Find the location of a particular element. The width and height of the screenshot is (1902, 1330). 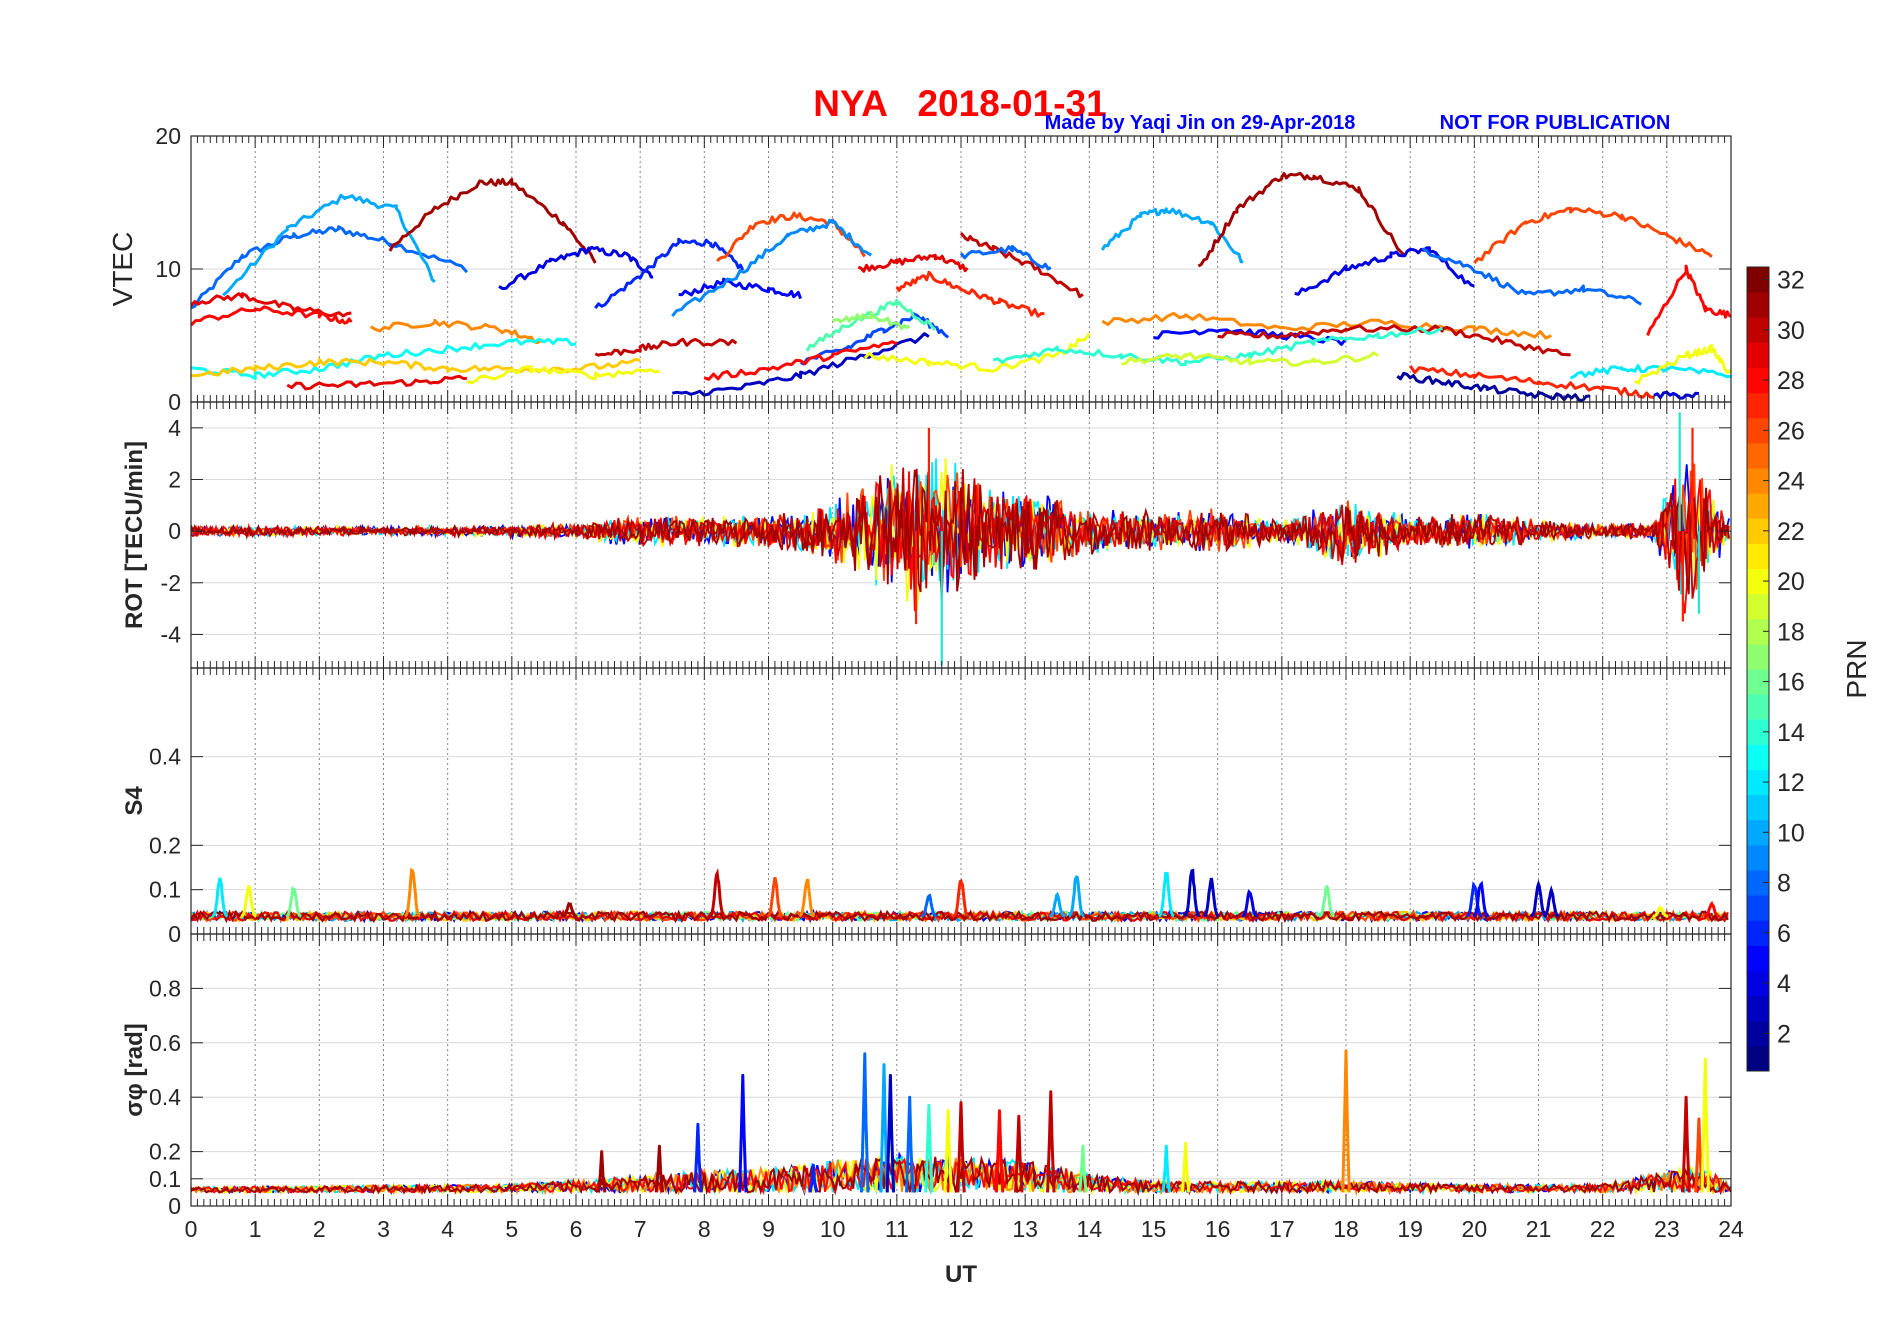

vtec-ylabel: VTEC is located at coordinates (122, 269).